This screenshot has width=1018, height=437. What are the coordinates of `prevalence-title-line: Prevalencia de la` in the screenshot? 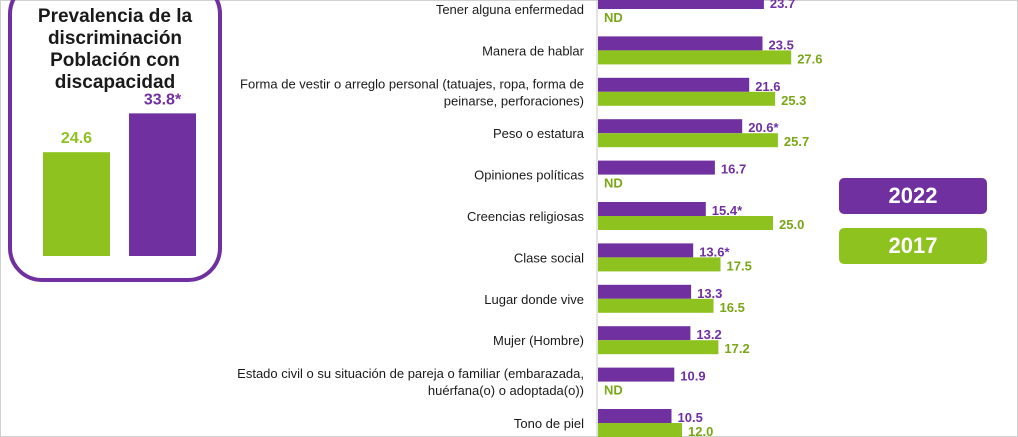 It's located at (115, 16).